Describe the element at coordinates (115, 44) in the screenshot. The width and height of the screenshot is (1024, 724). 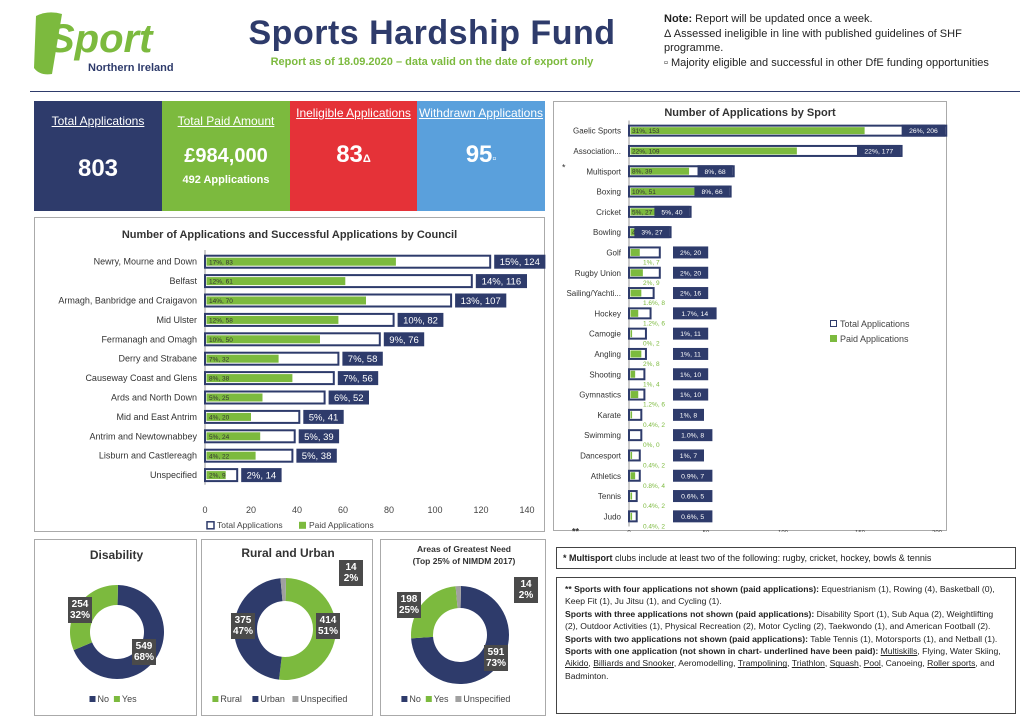
I see `sport-ni-logo: Sport Northern Ireland` at that location.